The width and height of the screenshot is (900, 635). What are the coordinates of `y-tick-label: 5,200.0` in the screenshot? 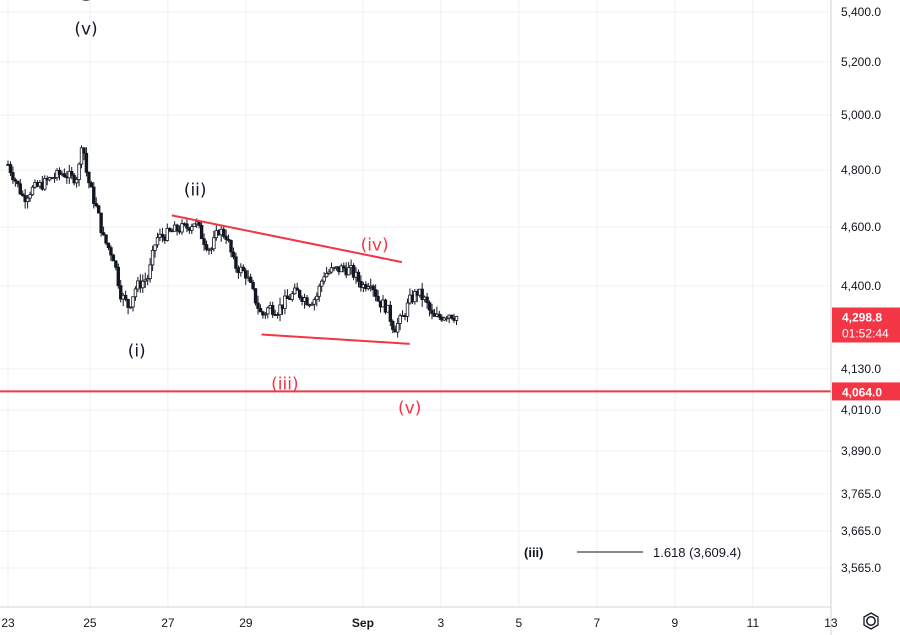 It's located at (861, 62).